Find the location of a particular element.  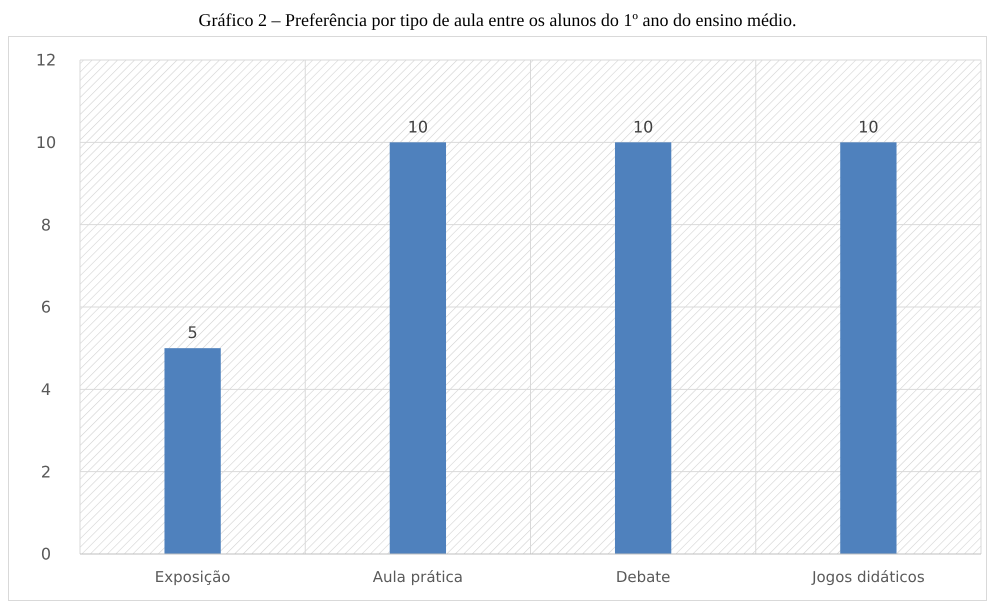

y-tick-label: 2 is located at coordinates (46, 472).